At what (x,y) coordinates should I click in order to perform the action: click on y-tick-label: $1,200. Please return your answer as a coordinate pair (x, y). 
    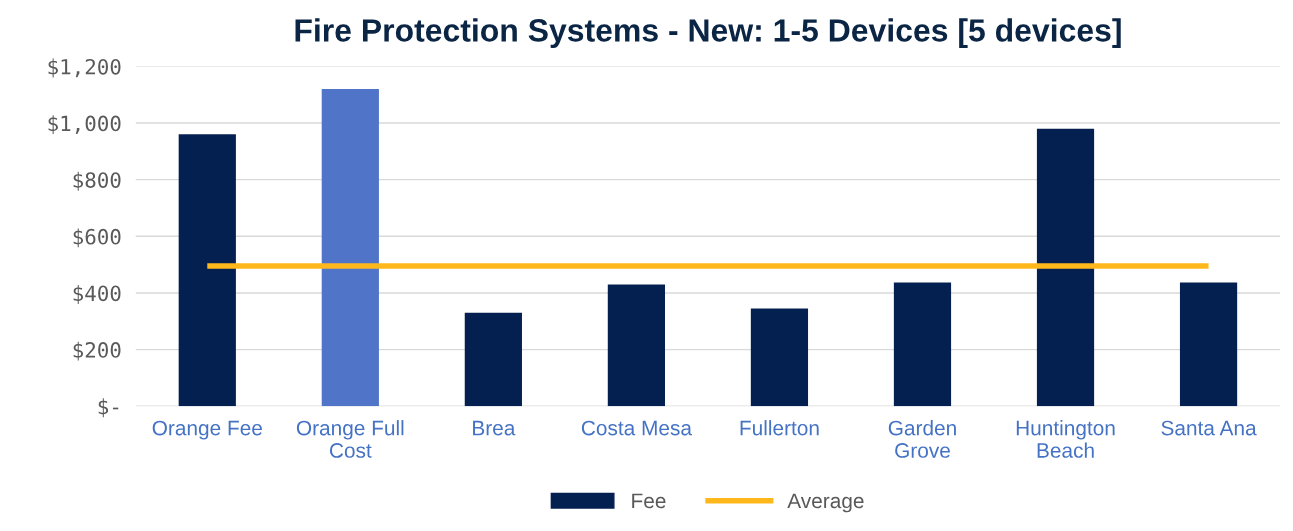
    Looking at the image, I should click on (84, 68).